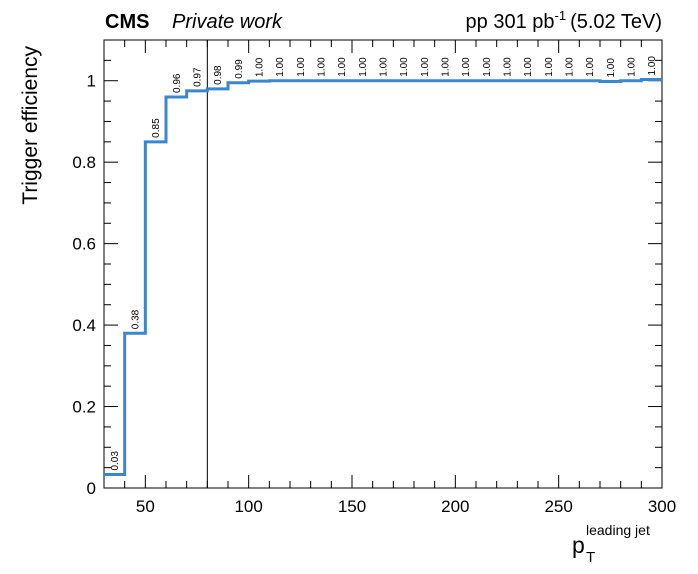  Describe the element at coordinates (84, 325) in the screenshot. I see `y-tick-label: 0.4` at that location.